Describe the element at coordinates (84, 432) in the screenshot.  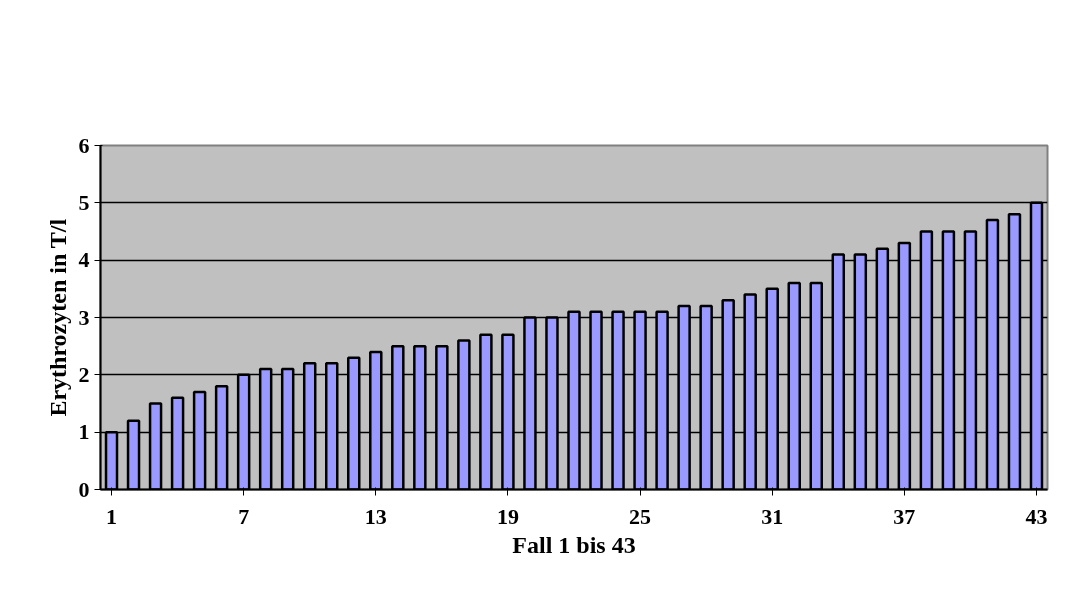
I see `y-tick-label: 1` at that location.